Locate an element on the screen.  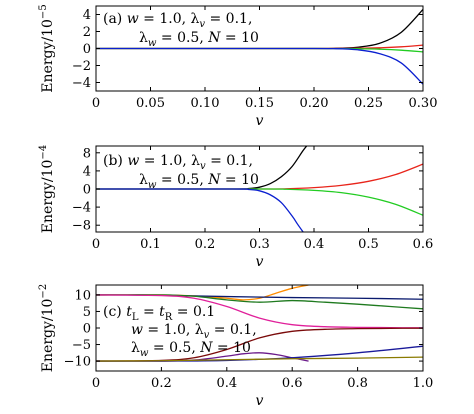
y-axis-label: Energy/10−5 is located at coordinates (47, 48).